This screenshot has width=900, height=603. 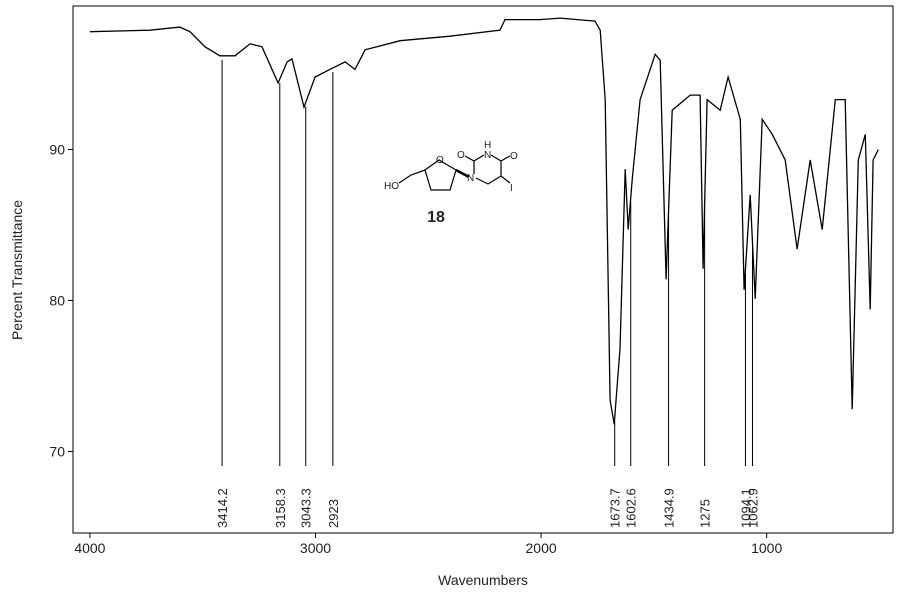 What do you see at coordinates (483, 580) in the screenshot?
I see `x-axis-title: Wavenumbers` at bounding box center [483, 580].